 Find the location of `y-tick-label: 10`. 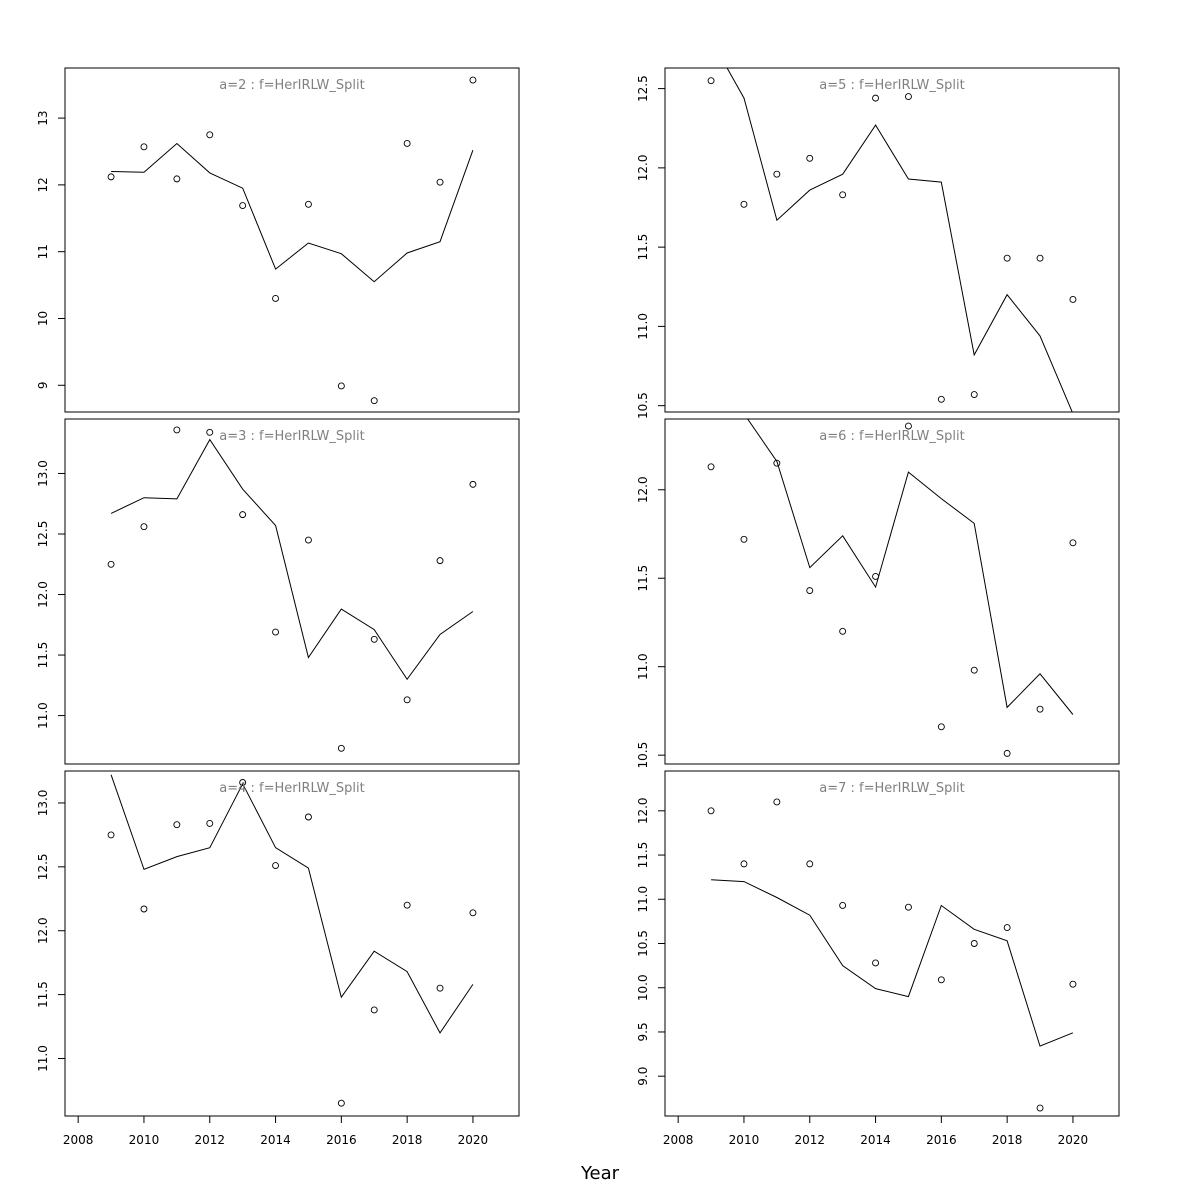

y-tick-label: 10 is located at coordinates (43, 318).